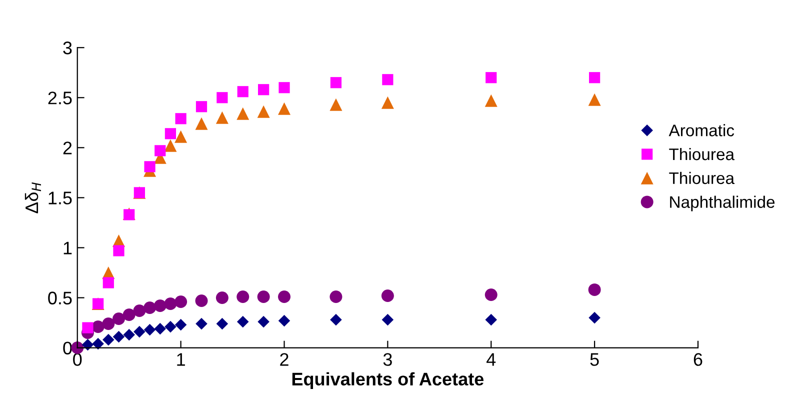 This screenshot has height=414, width=806. I want to click on x-tick-label: 5, so click(594, 359).